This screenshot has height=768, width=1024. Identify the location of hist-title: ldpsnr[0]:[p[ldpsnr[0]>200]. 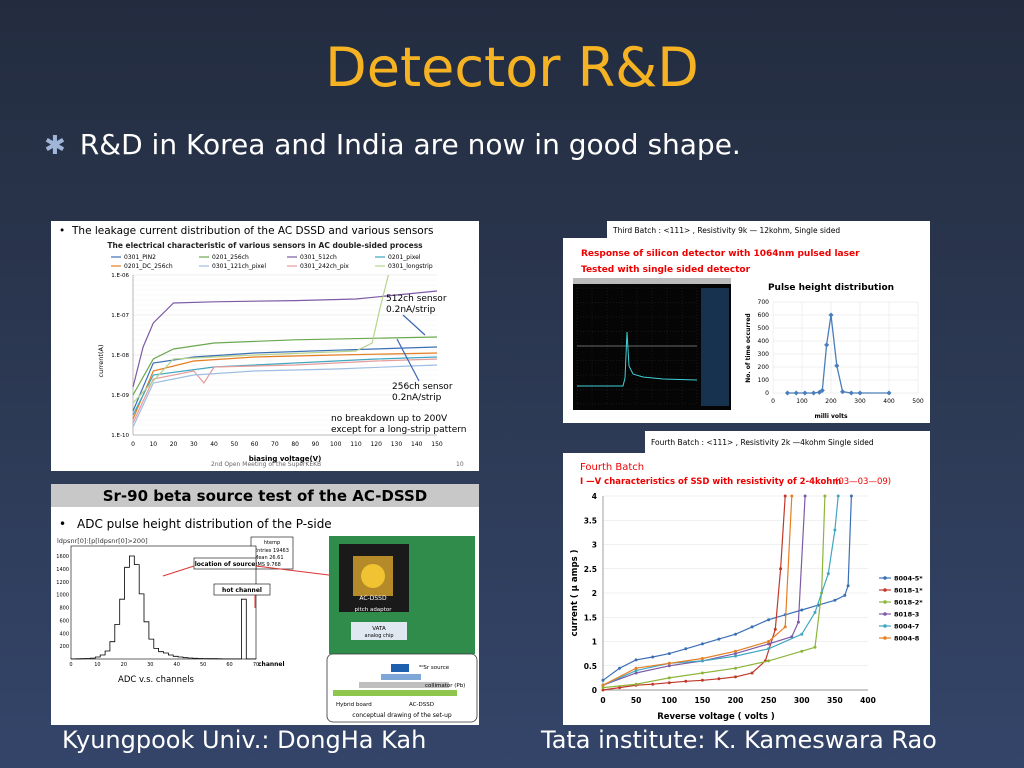
(102, 541).